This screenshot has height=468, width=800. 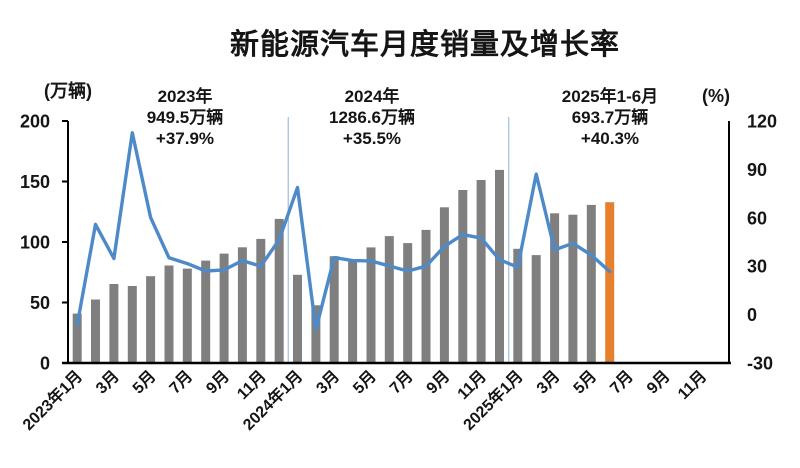 I want to click on annotation-2025: 2025年1-6月 693.7万辆 +40.3%, so click(x=610, y=117).